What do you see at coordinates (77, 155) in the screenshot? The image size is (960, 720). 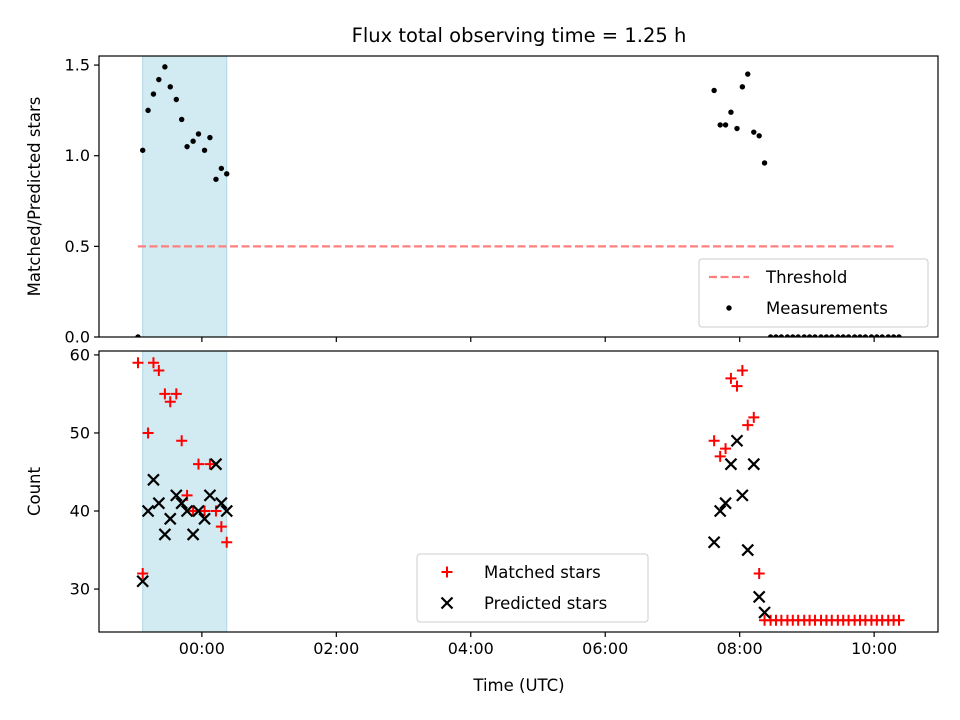 I see `y-tick-label: 1.0` at bounding box center [77, 155].